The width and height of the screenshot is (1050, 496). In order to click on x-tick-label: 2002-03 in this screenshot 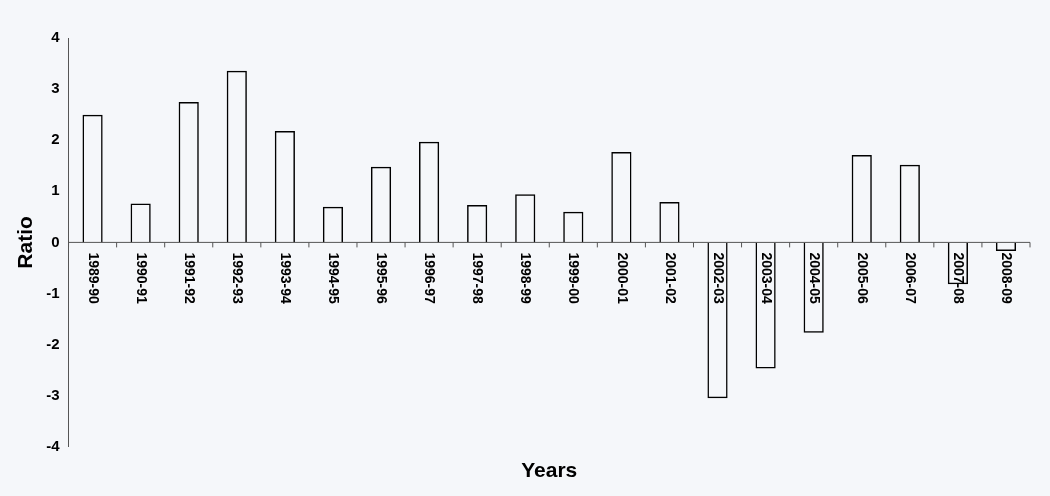, I will do `click(718, 278)`.